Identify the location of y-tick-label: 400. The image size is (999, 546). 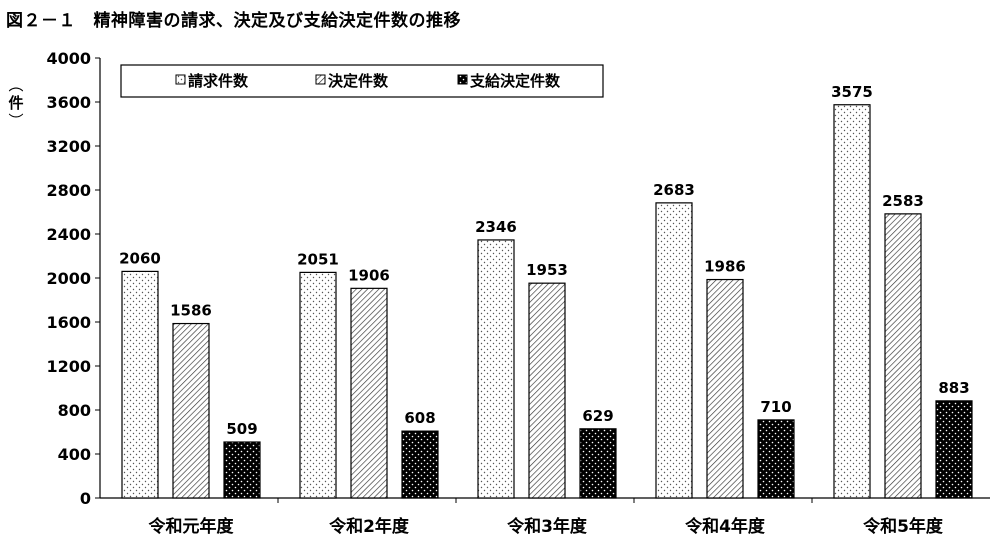
(74, 454).